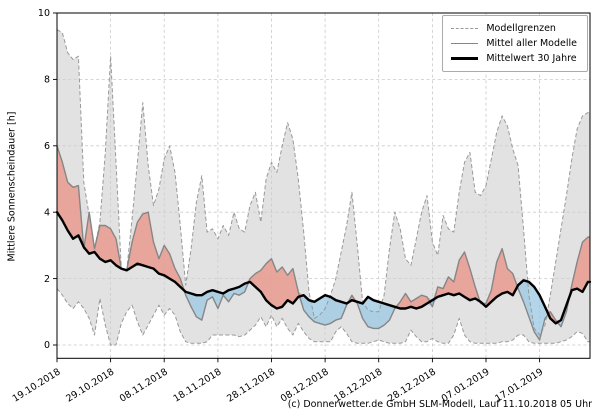 This screenshot has width=600, height=420. Describe the element at coordinates (531, 58) in the screenshot. I see `legend-label: Mittelwert 30 Jahre` at that location.